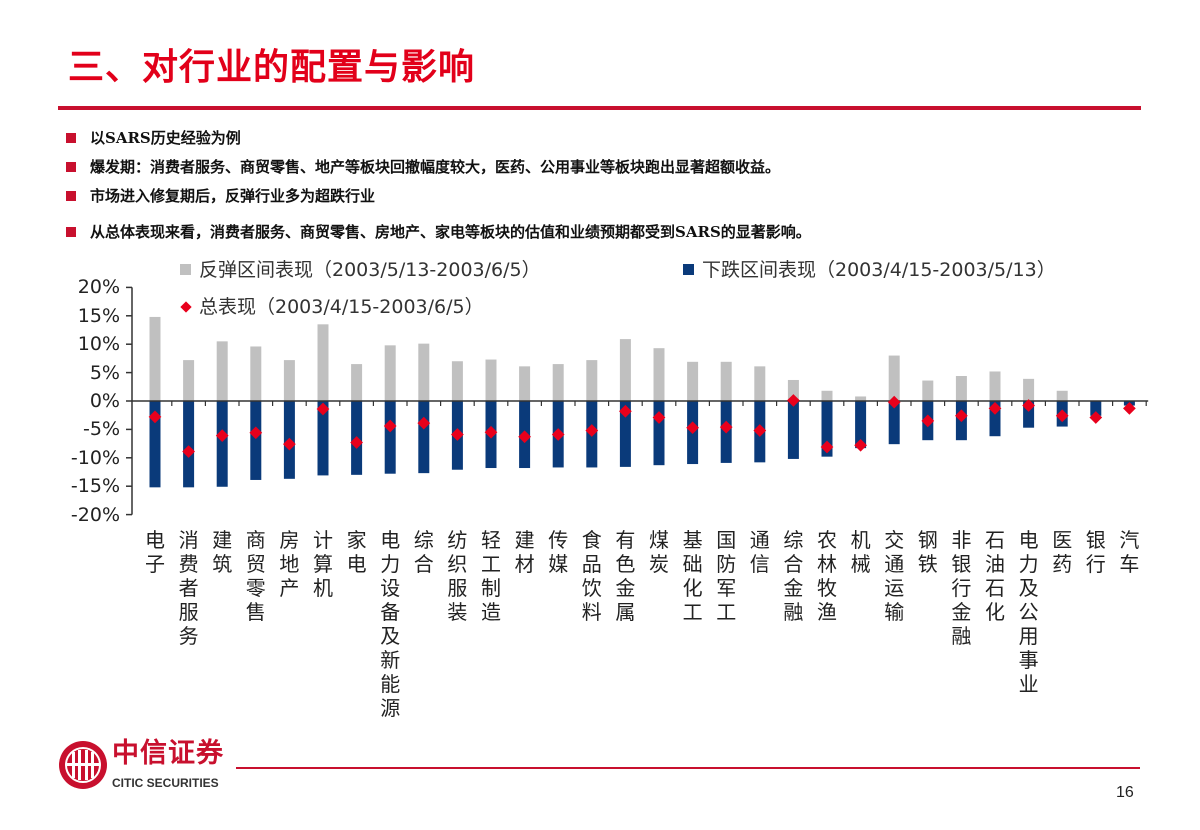 The width and height of the screenshot is (1200, 830). I want to click on category-label: 电力及公用事业, so click(1028, 612).